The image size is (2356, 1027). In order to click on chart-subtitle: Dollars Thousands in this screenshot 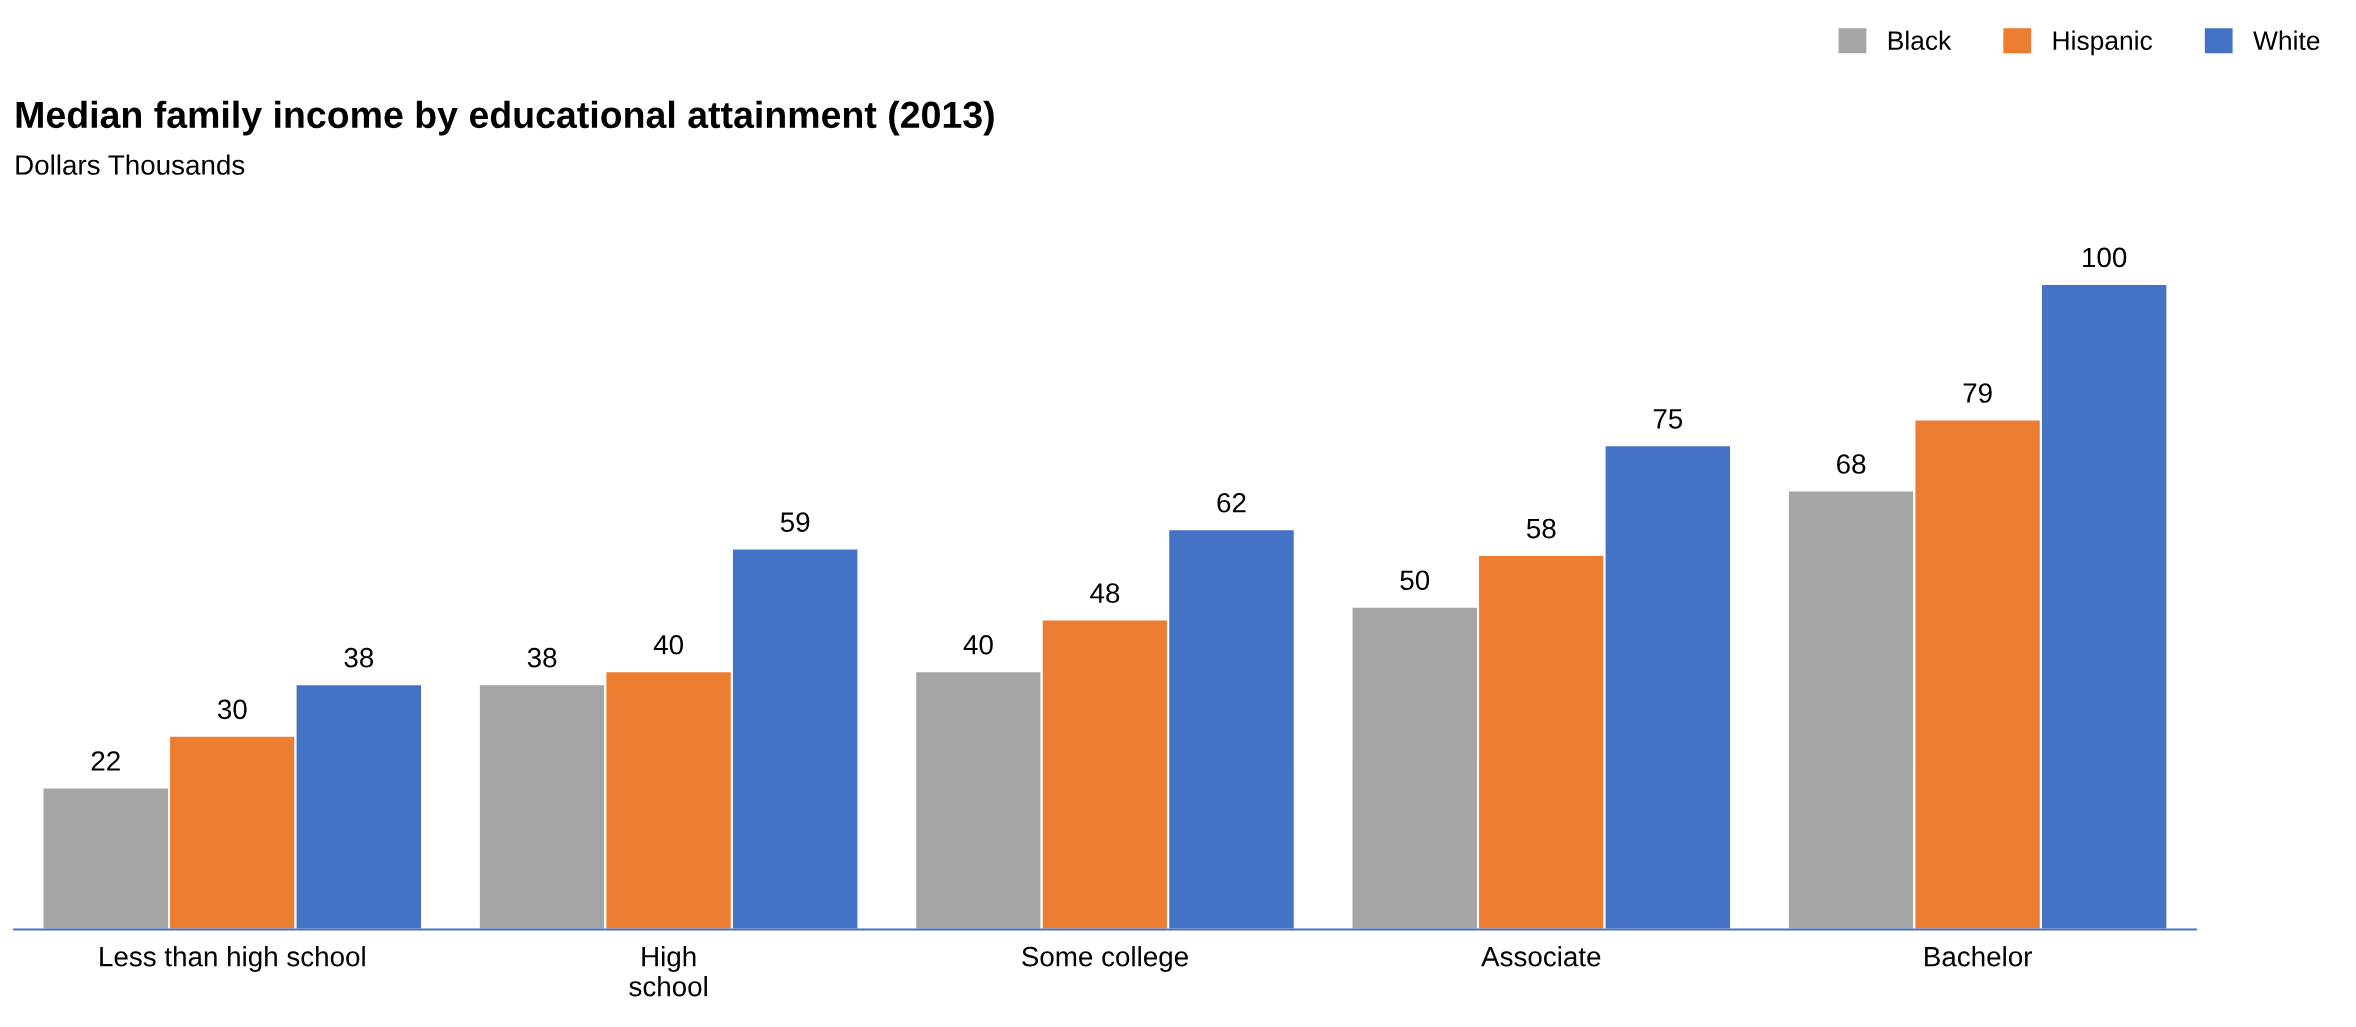, I will do `click(130, 164)`.